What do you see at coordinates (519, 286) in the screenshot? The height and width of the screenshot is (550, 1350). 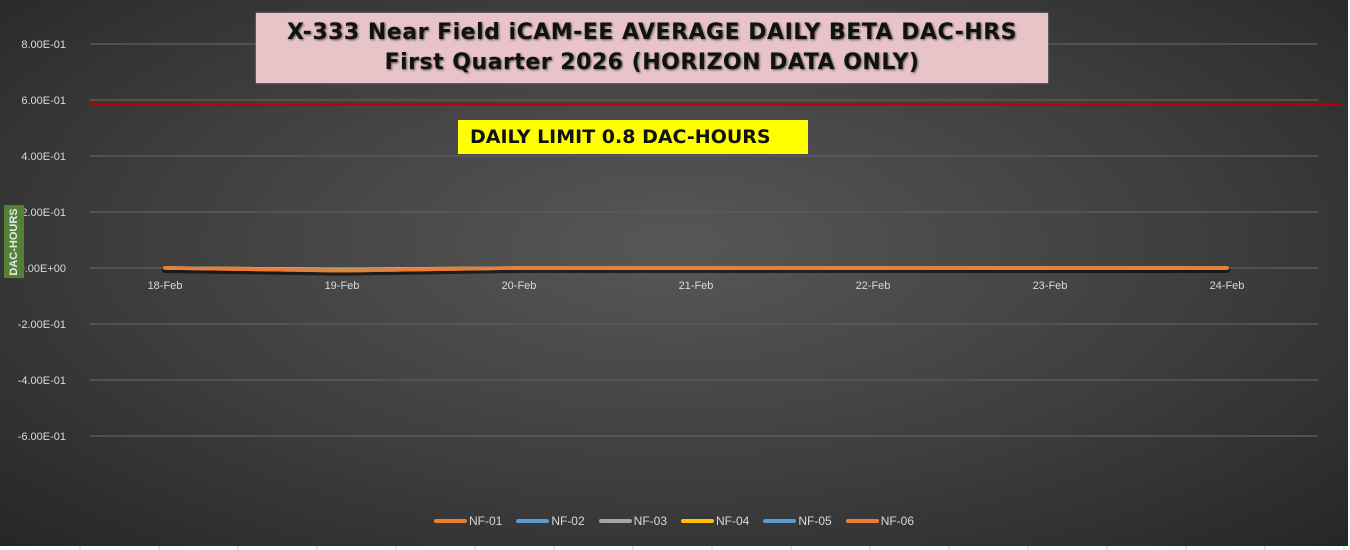 I see `x-tick-label: 20-Feb` at bounding box center [519, 286].